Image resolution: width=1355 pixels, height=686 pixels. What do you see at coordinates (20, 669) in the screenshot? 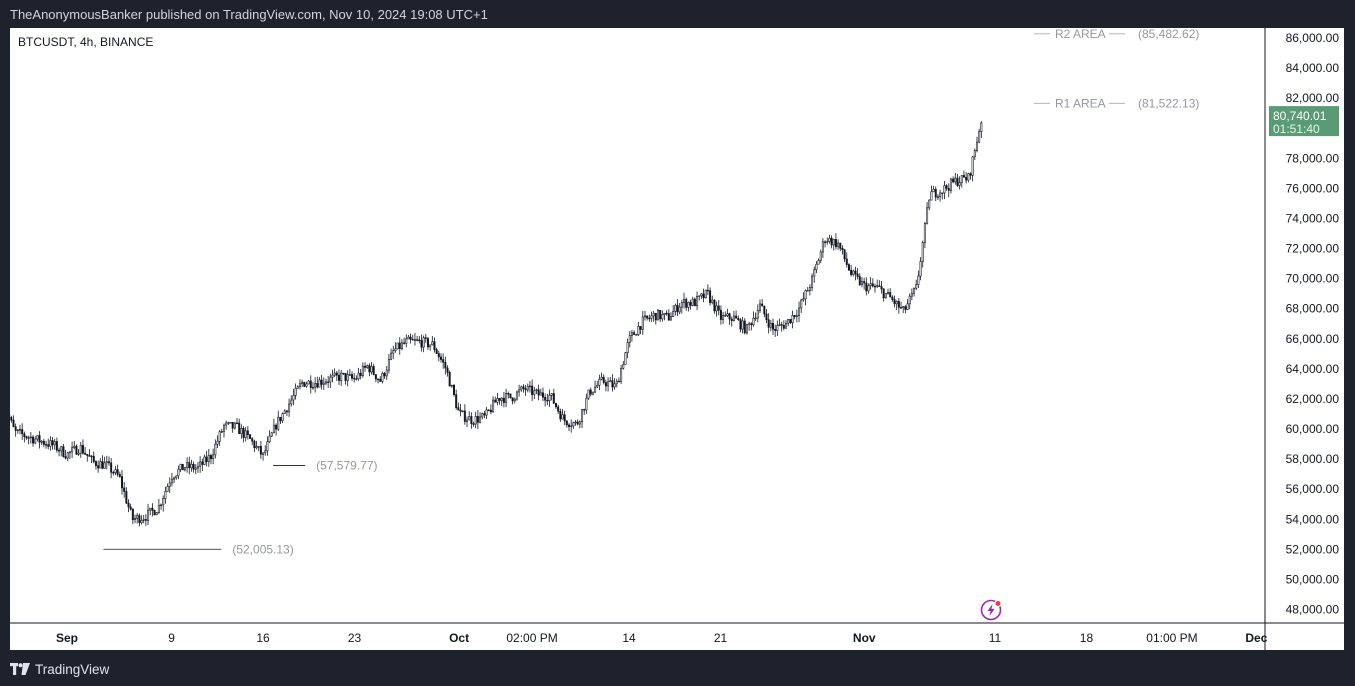
I see `tradingview-logo-icon` at bounding box center [20, 669].